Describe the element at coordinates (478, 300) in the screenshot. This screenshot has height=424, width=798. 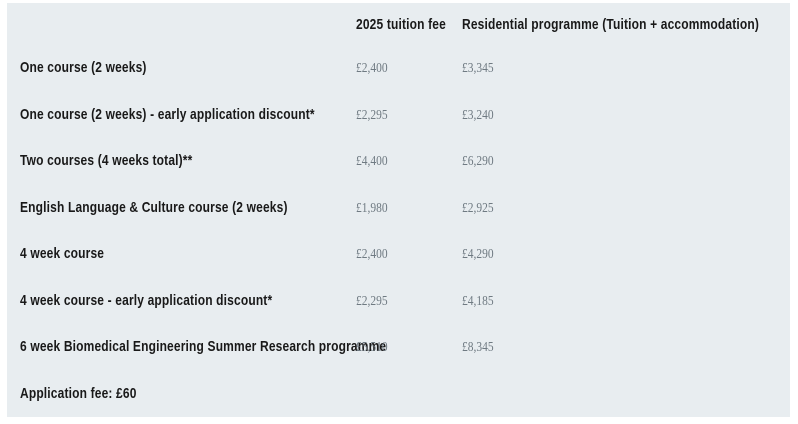
I see `residential-fee-value: £4,185` at that location.